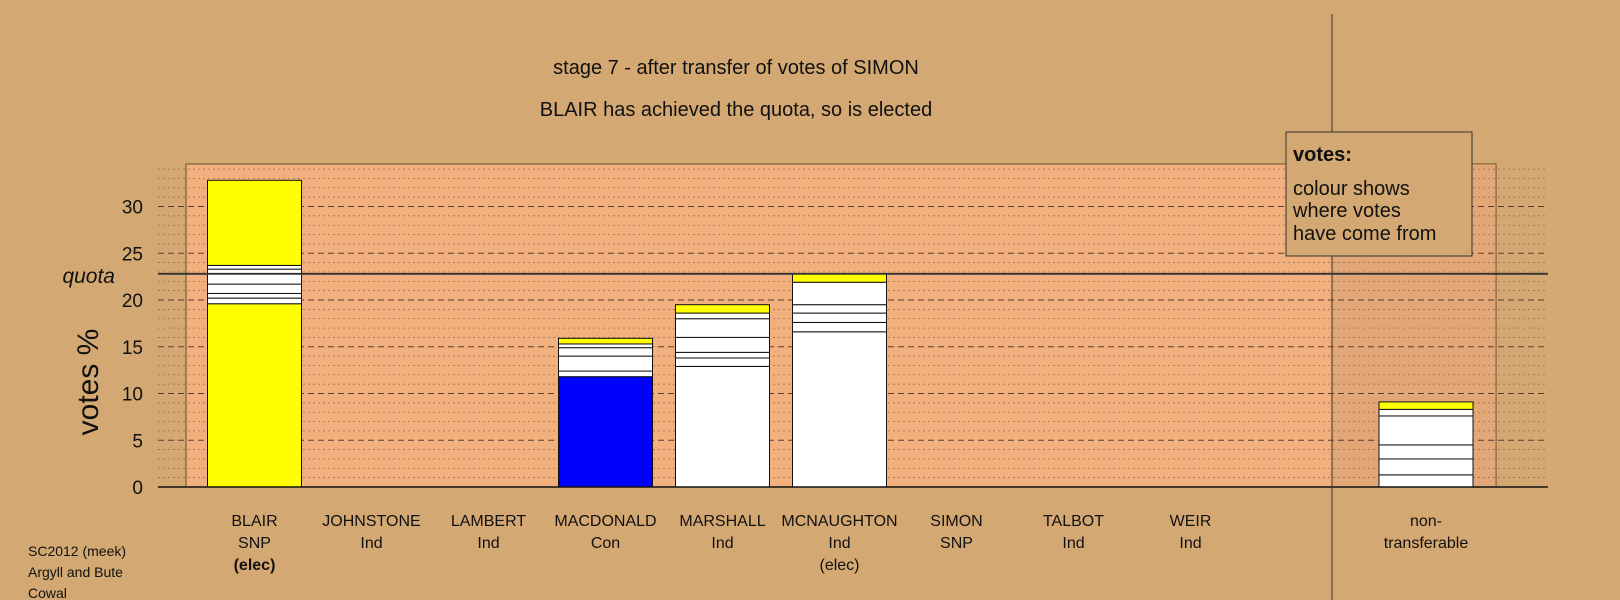 This screenshot has height=600, width=1620. Describe the element at coordinates (88, 276) in the screenshot. I see `quota-label: quota` at that location.